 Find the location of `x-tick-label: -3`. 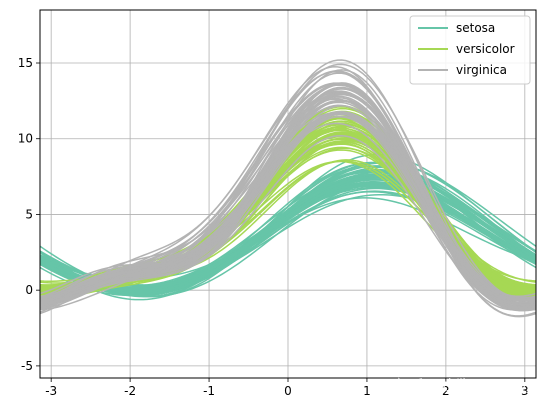

x-tick-label: -3 is located at coordinates (51, 391).